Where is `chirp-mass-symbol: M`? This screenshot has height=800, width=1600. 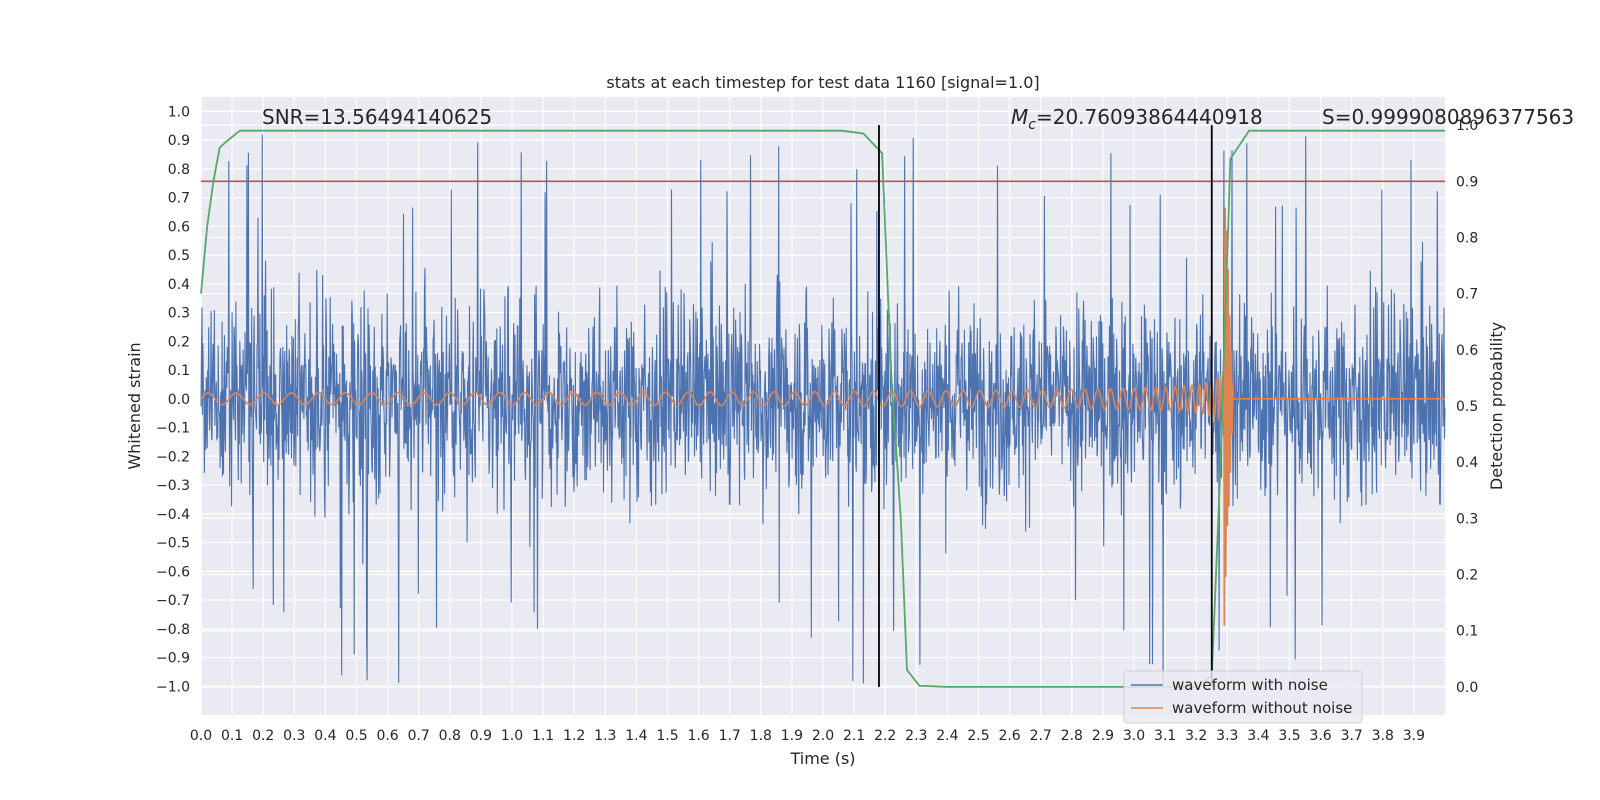 chirp-mass-symbol: M is located at coordinates (1019, 117).